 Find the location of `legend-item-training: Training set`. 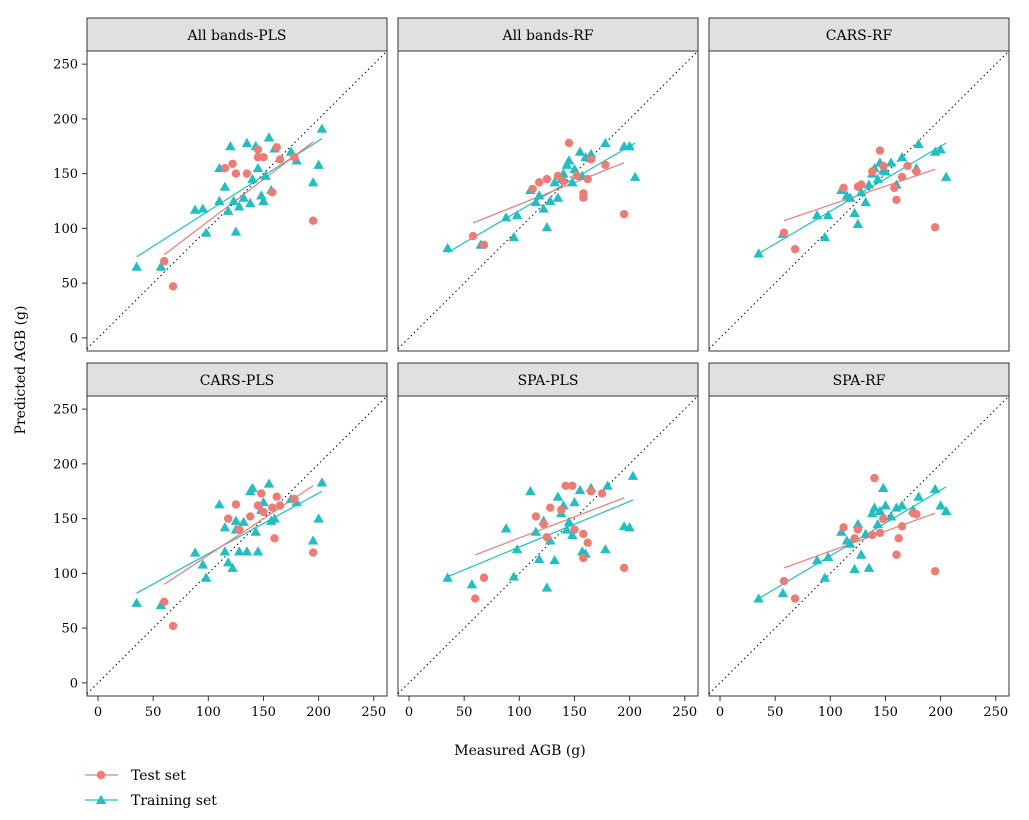

legend-item-training: Training set is located at coordinates (151, 801).